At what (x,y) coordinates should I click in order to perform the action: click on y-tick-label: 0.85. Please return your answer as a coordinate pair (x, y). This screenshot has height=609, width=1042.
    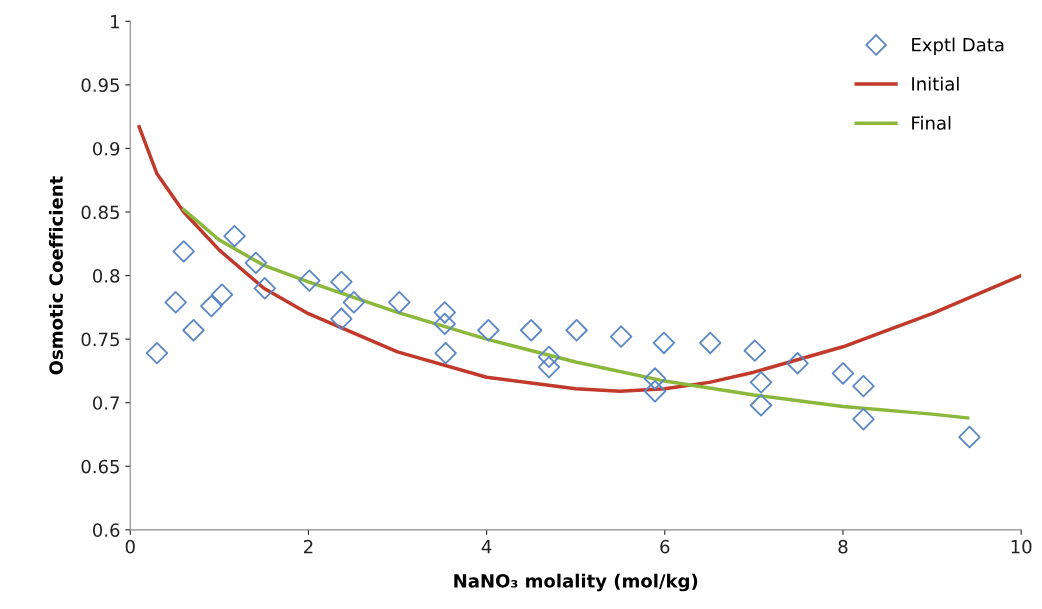
    Looking at the image, I should click on (100, 212).